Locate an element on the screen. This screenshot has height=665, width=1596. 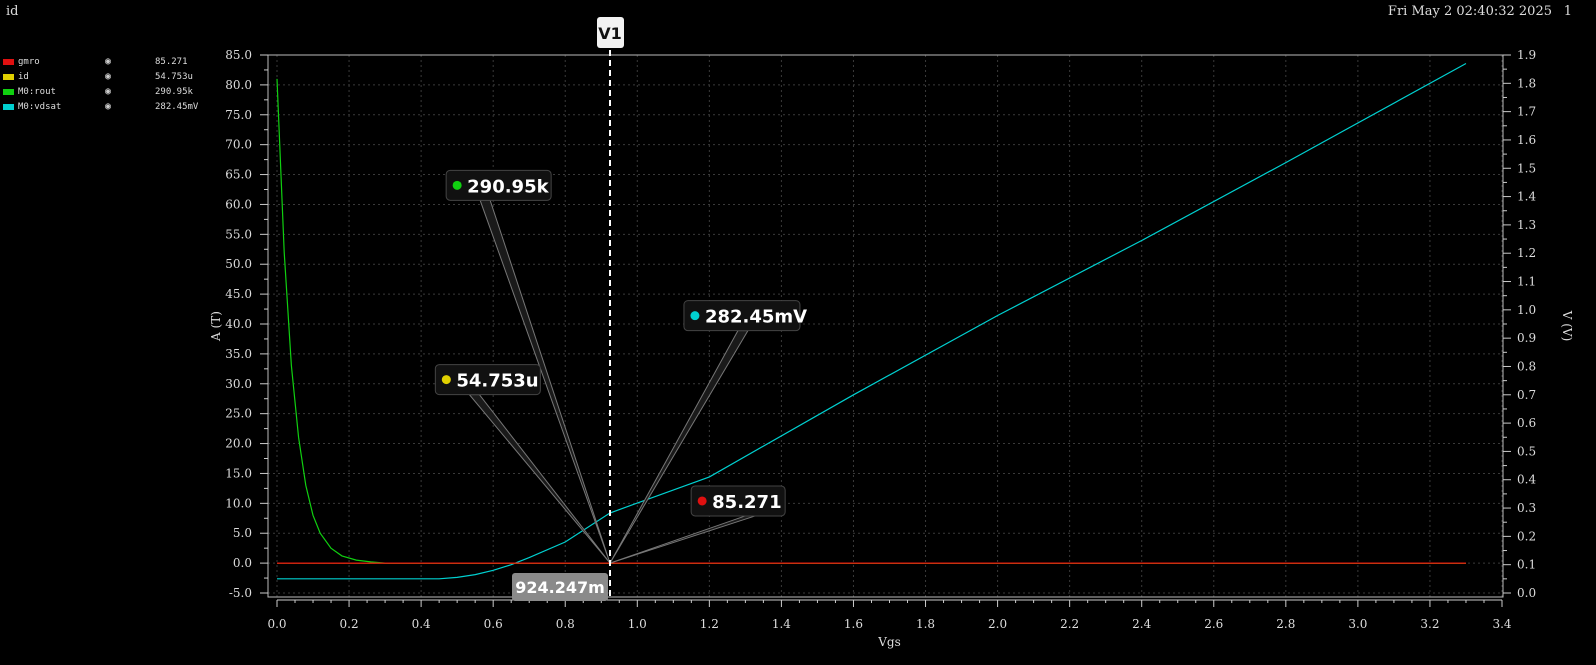
y-left-tick-label: 75.0 is located at coordinates (238, 115).